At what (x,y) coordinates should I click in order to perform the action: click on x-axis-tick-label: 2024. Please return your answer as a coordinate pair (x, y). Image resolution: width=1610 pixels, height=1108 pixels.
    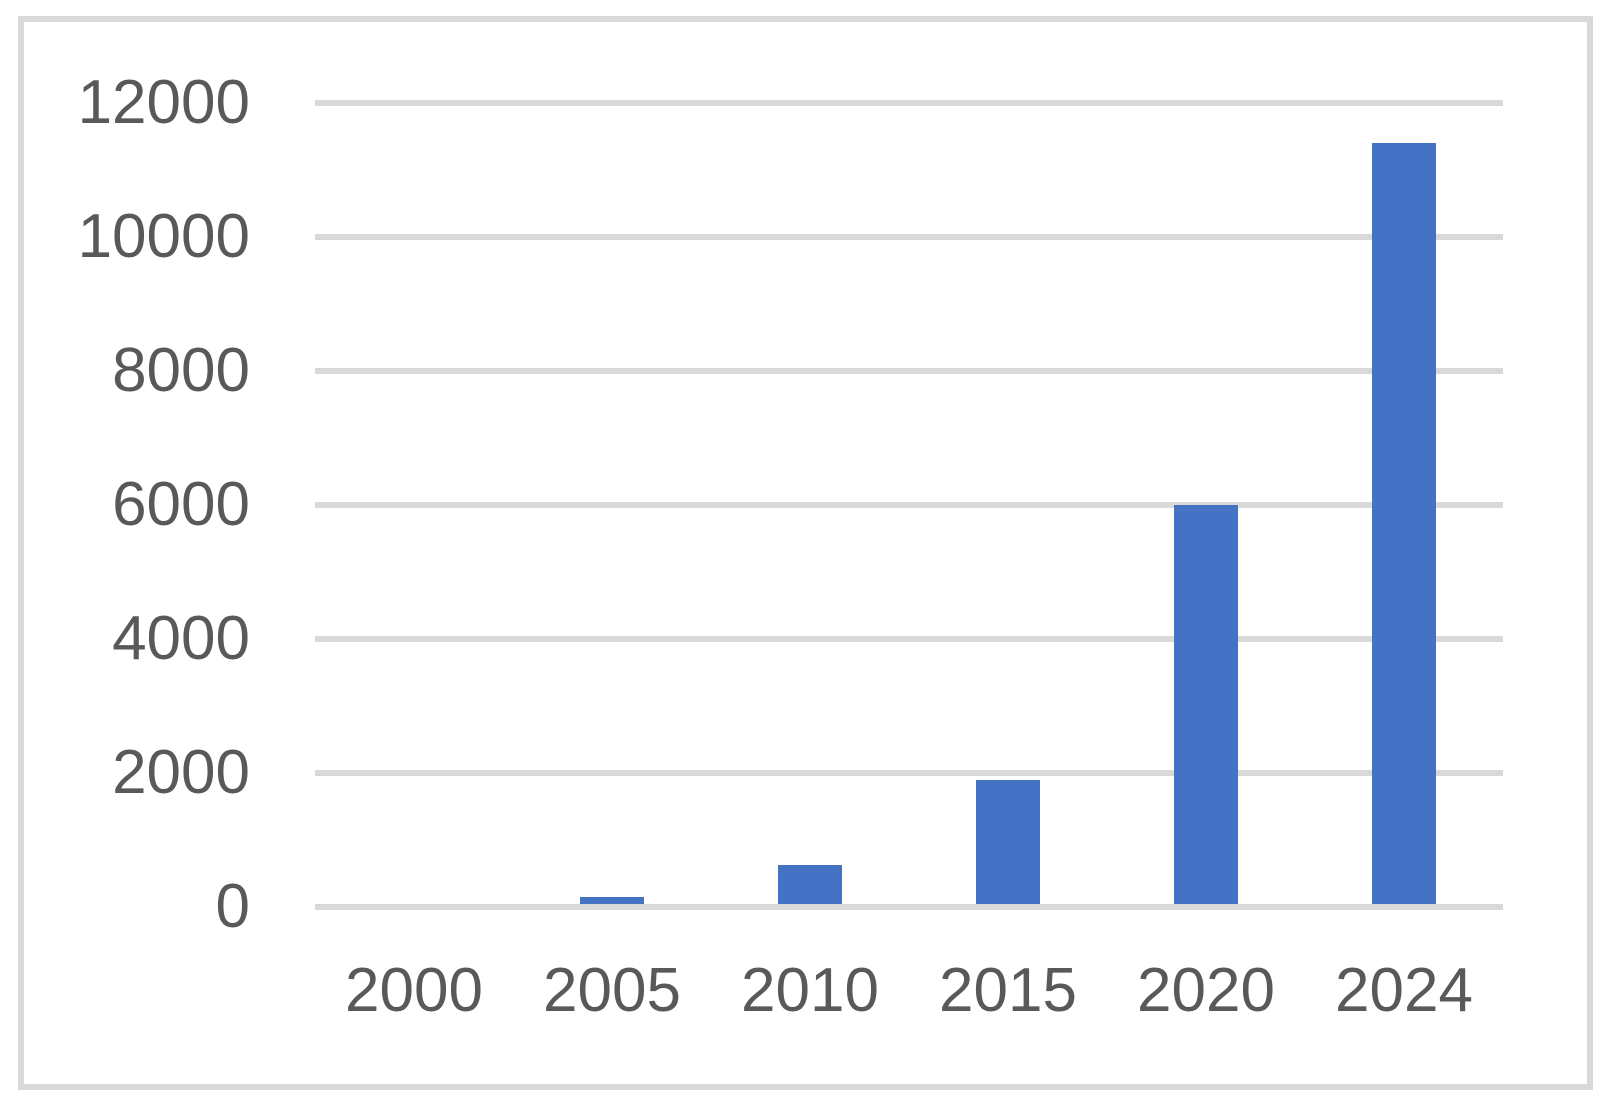
    Looking at the image, I should click on (1404, 990).